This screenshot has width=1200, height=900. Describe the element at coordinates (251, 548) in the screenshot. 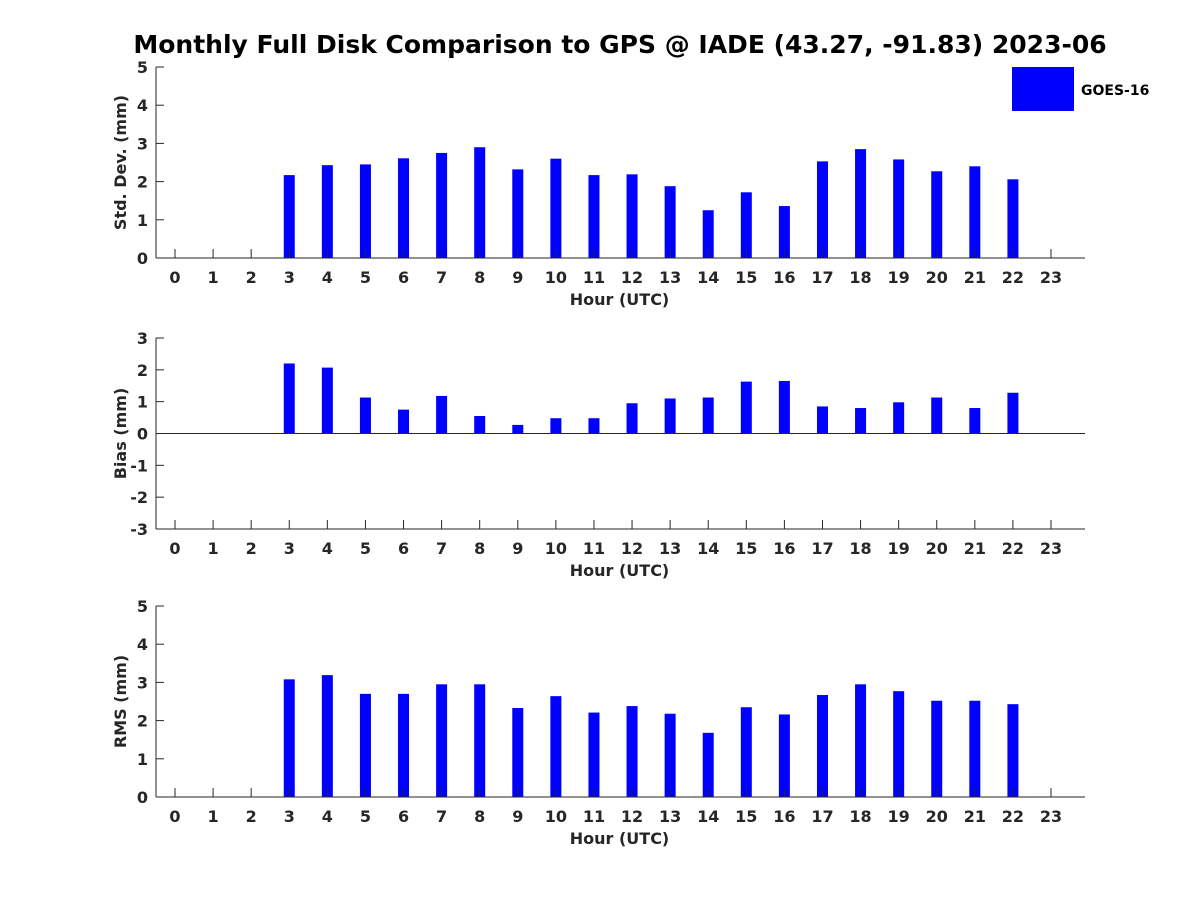

I see `x-tick-label-p2-2: 2` at that location.